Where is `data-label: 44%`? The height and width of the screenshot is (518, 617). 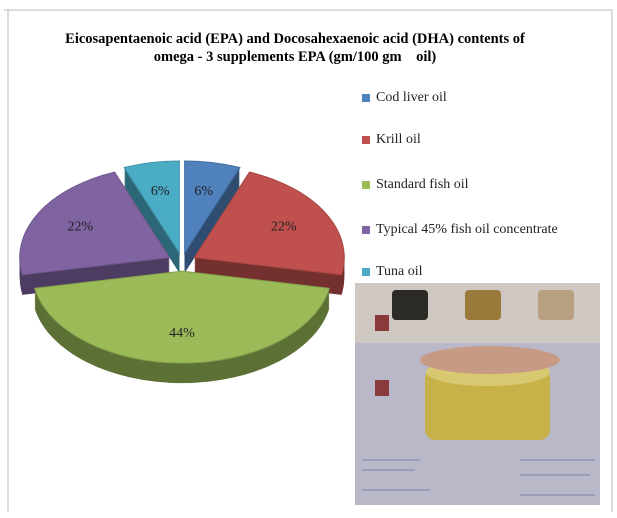
data-label: 44% is located at coordinates (182, 333).